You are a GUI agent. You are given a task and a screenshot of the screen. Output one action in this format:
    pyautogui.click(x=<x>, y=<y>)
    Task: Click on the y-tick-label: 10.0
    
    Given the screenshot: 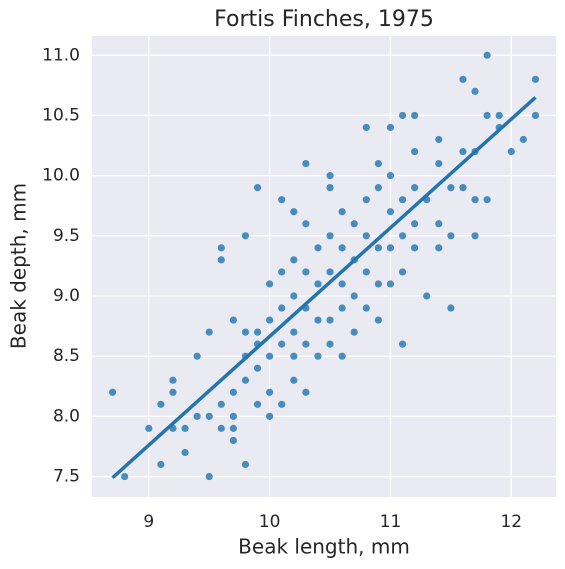 What is the action you would take?
    pyautogui.click(x=61, y=176)
    